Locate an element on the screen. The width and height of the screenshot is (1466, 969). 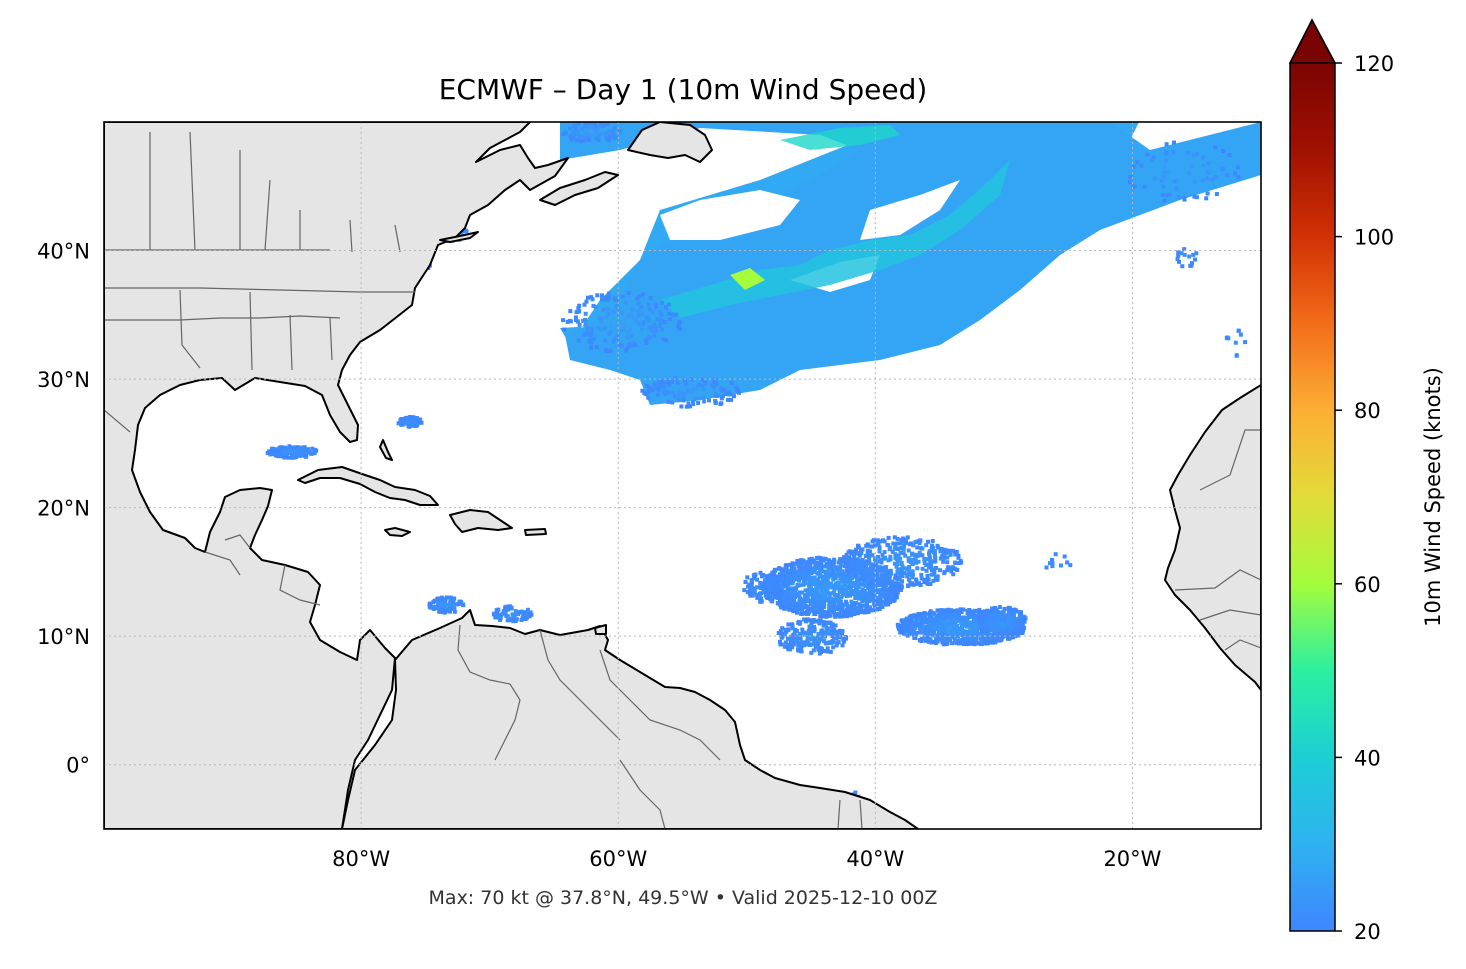
lat-tick-label: 40°N is located at coordinates (63, 252).